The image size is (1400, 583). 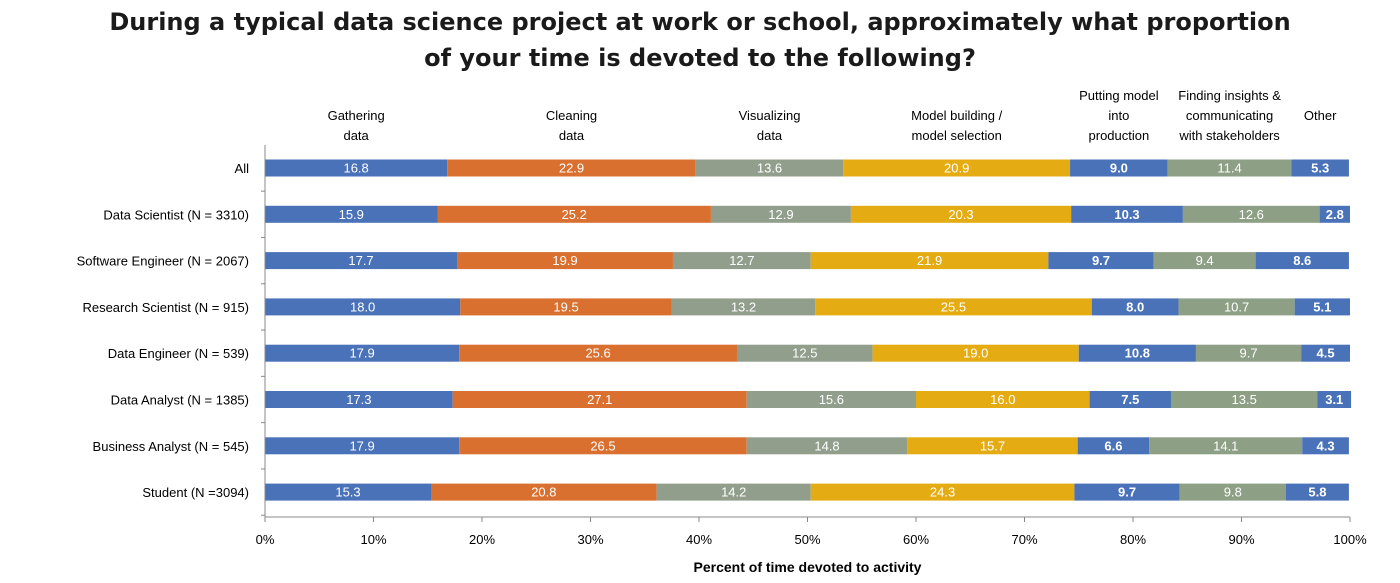 I want to click on x-tick-label: 100%, so click(x=1350, y=539).